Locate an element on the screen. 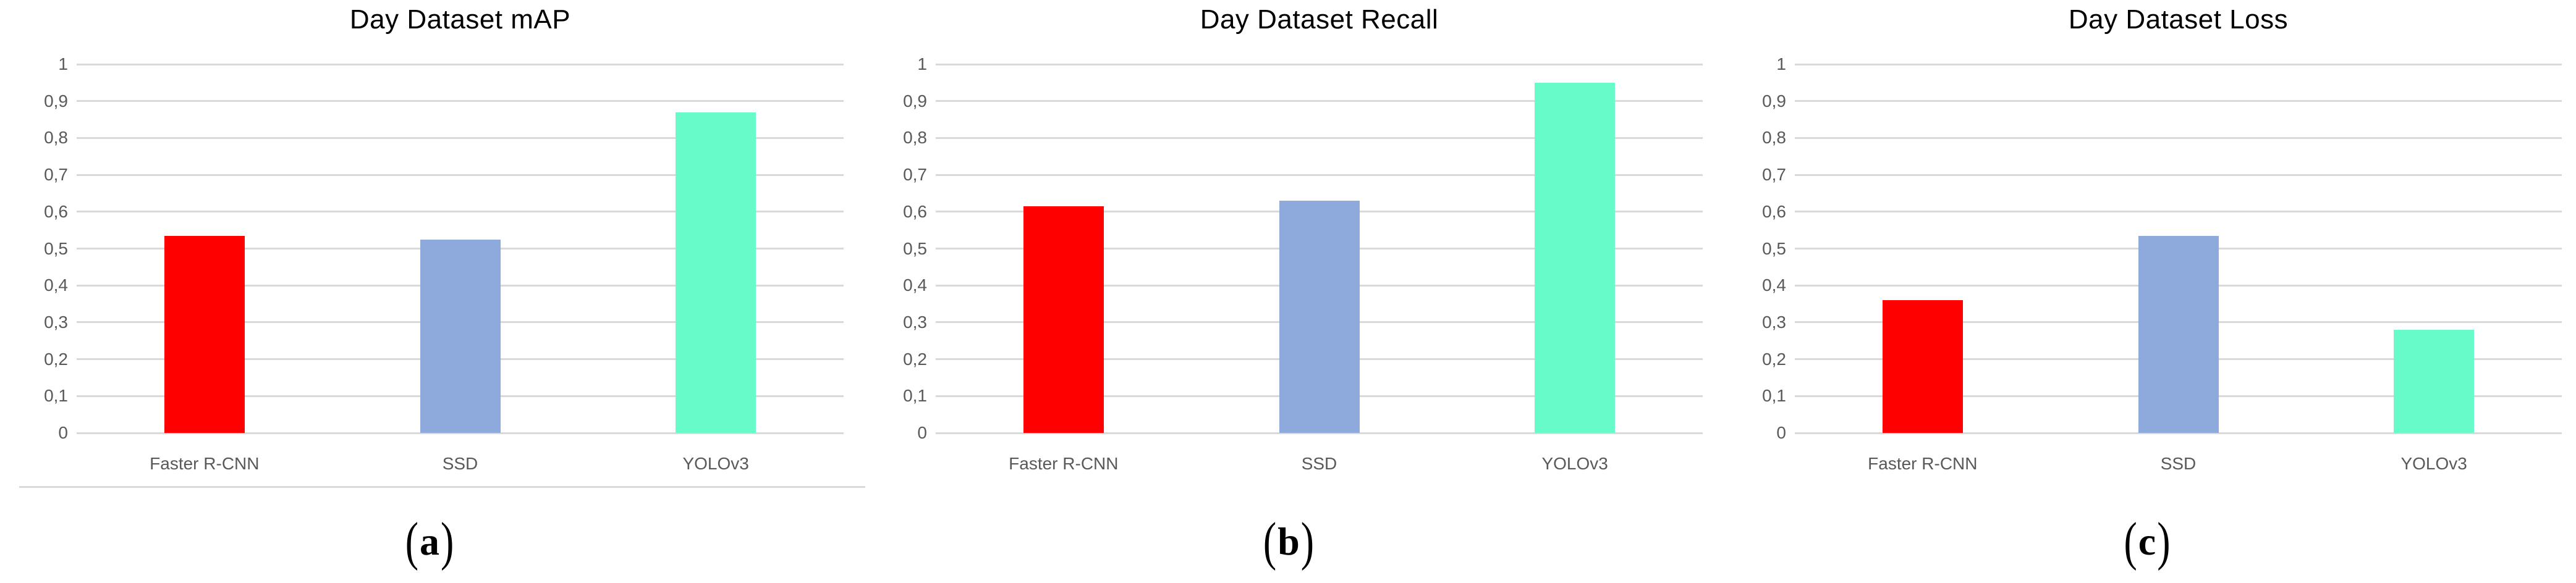 The height and width of the screenshot is (583, 2576). chart-title: Day Dataset mAP is located at coordinates (460, 19).